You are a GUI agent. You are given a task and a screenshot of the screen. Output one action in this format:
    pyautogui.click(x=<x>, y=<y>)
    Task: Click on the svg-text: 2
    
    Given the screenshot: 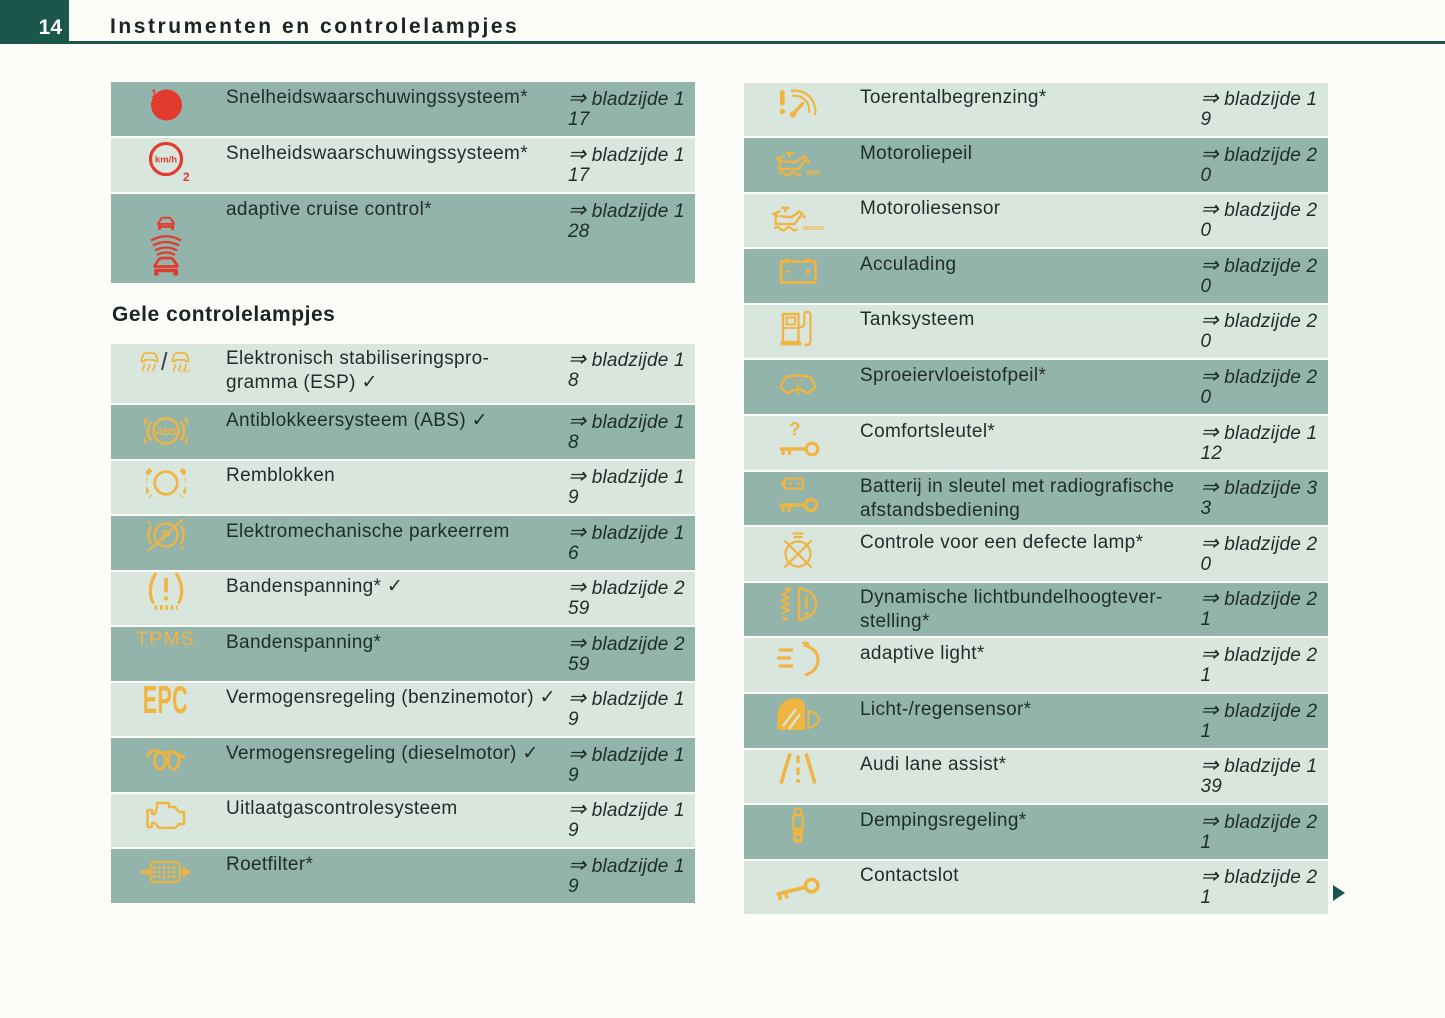 What is the action you would take?
    pyautogui.click(x=186, y=176)
    